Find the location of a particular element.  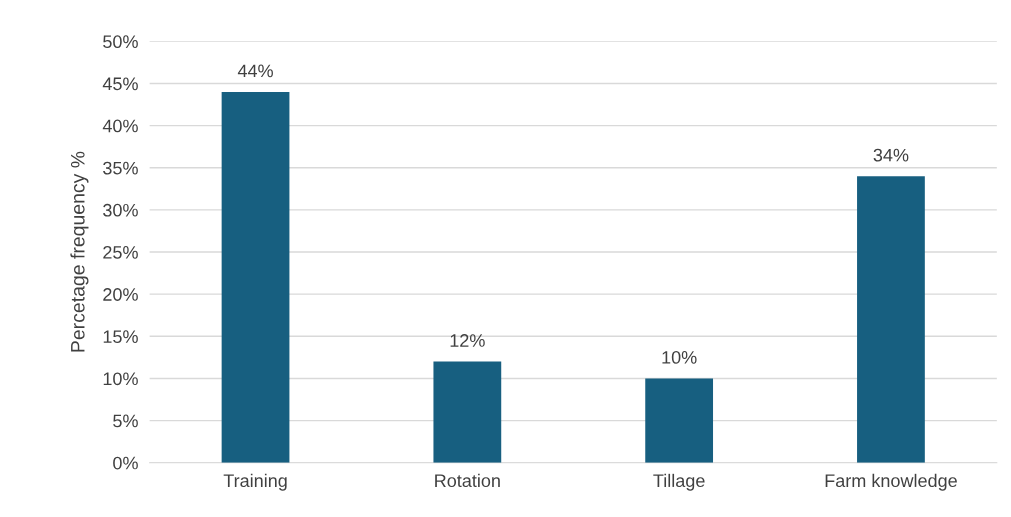

y-tick-label: 30% is located at coordinates (120, 210).